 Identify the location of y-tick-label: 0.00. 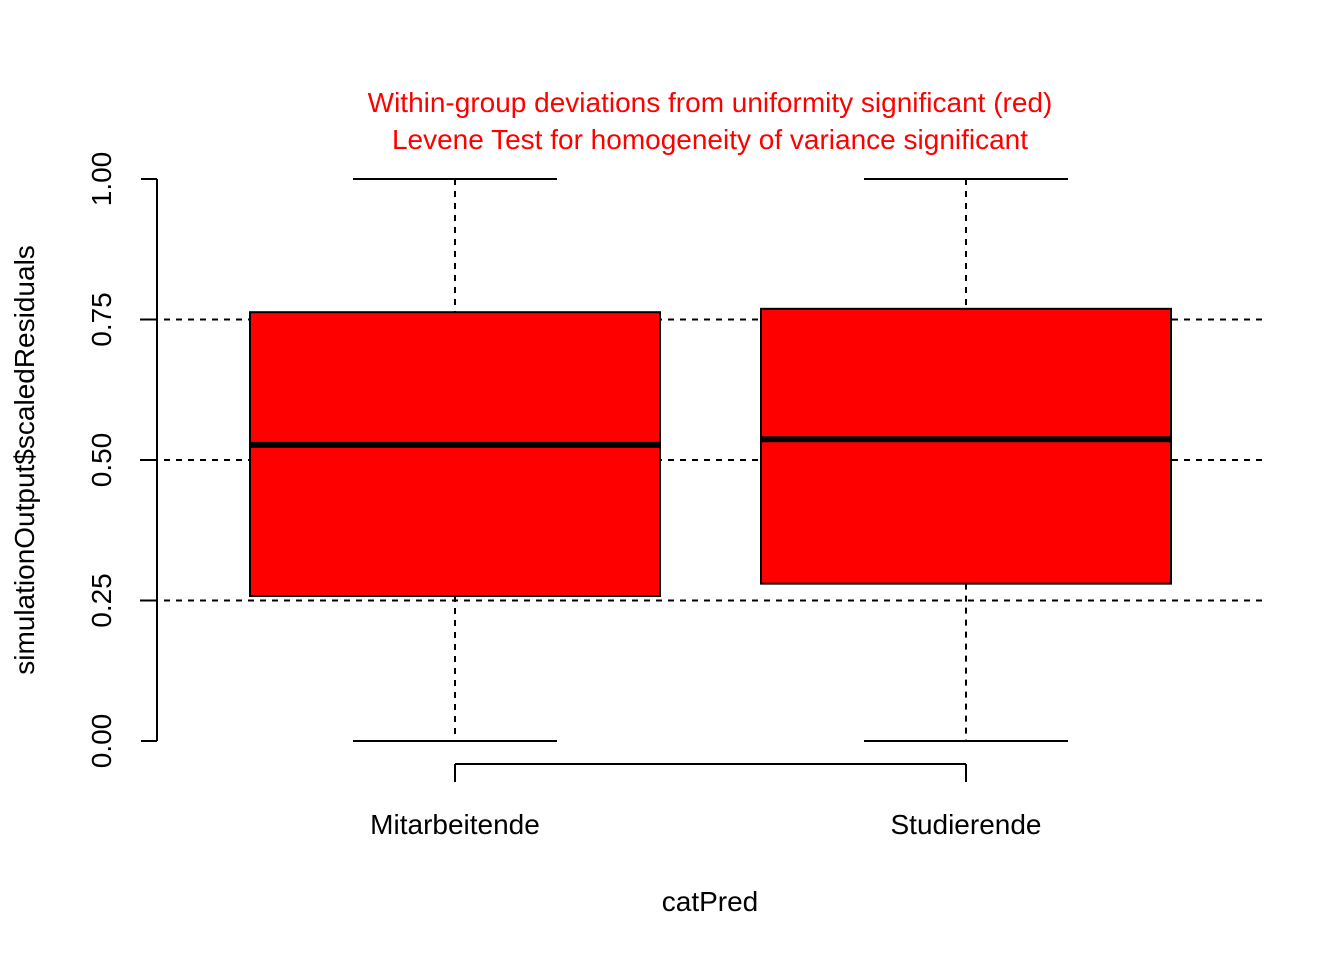
(101, 741).